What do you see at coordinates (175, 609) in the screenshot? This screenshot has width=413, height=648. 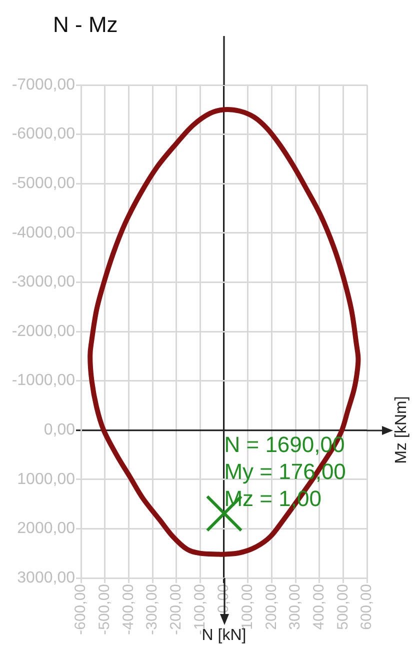 I see `x-tick-label: -200,00` at bounding box center [175, 609].